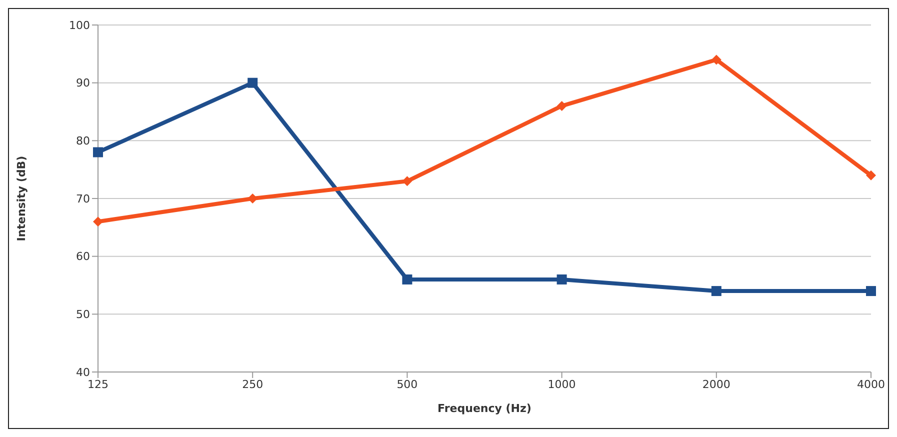 The width and height of the screenshot is (897, 437). Describe the element at coordinates (79, 25) in the screenshot. I see `y-tick-label: 100` at that location.